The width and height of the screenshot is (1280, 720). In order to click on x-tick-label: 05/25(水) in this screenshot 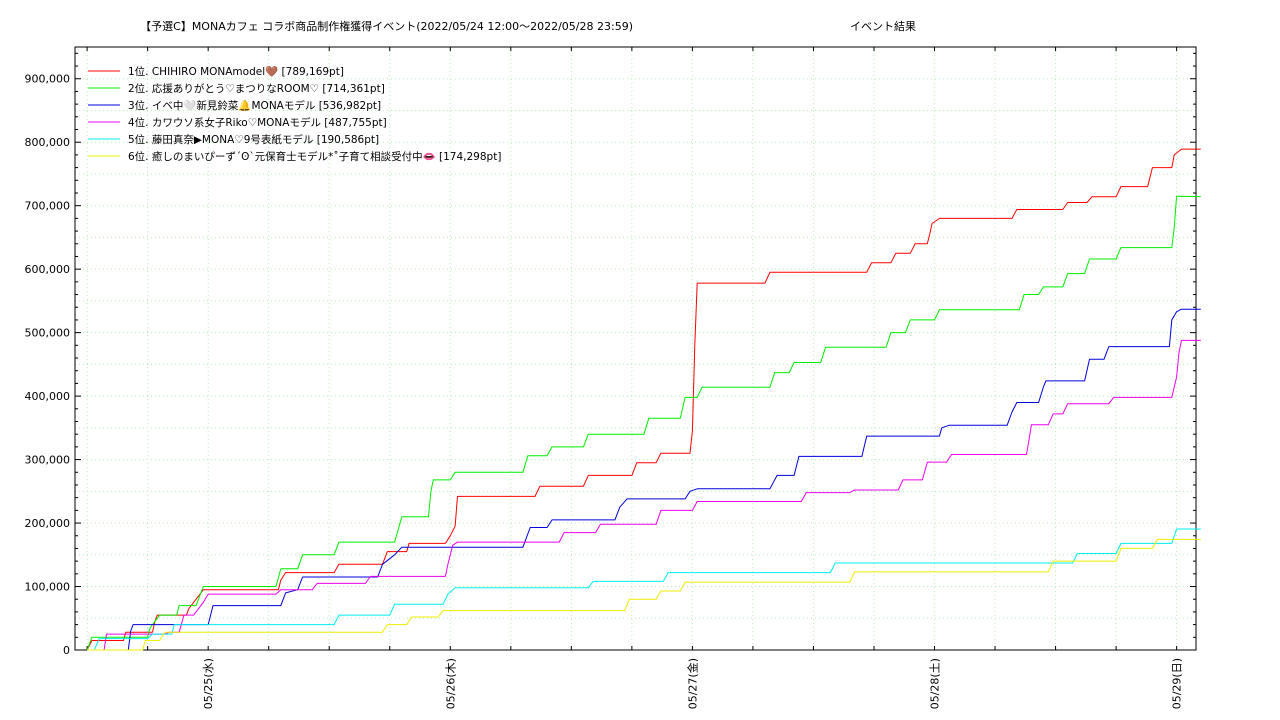, I will do `click(208, 683)`.